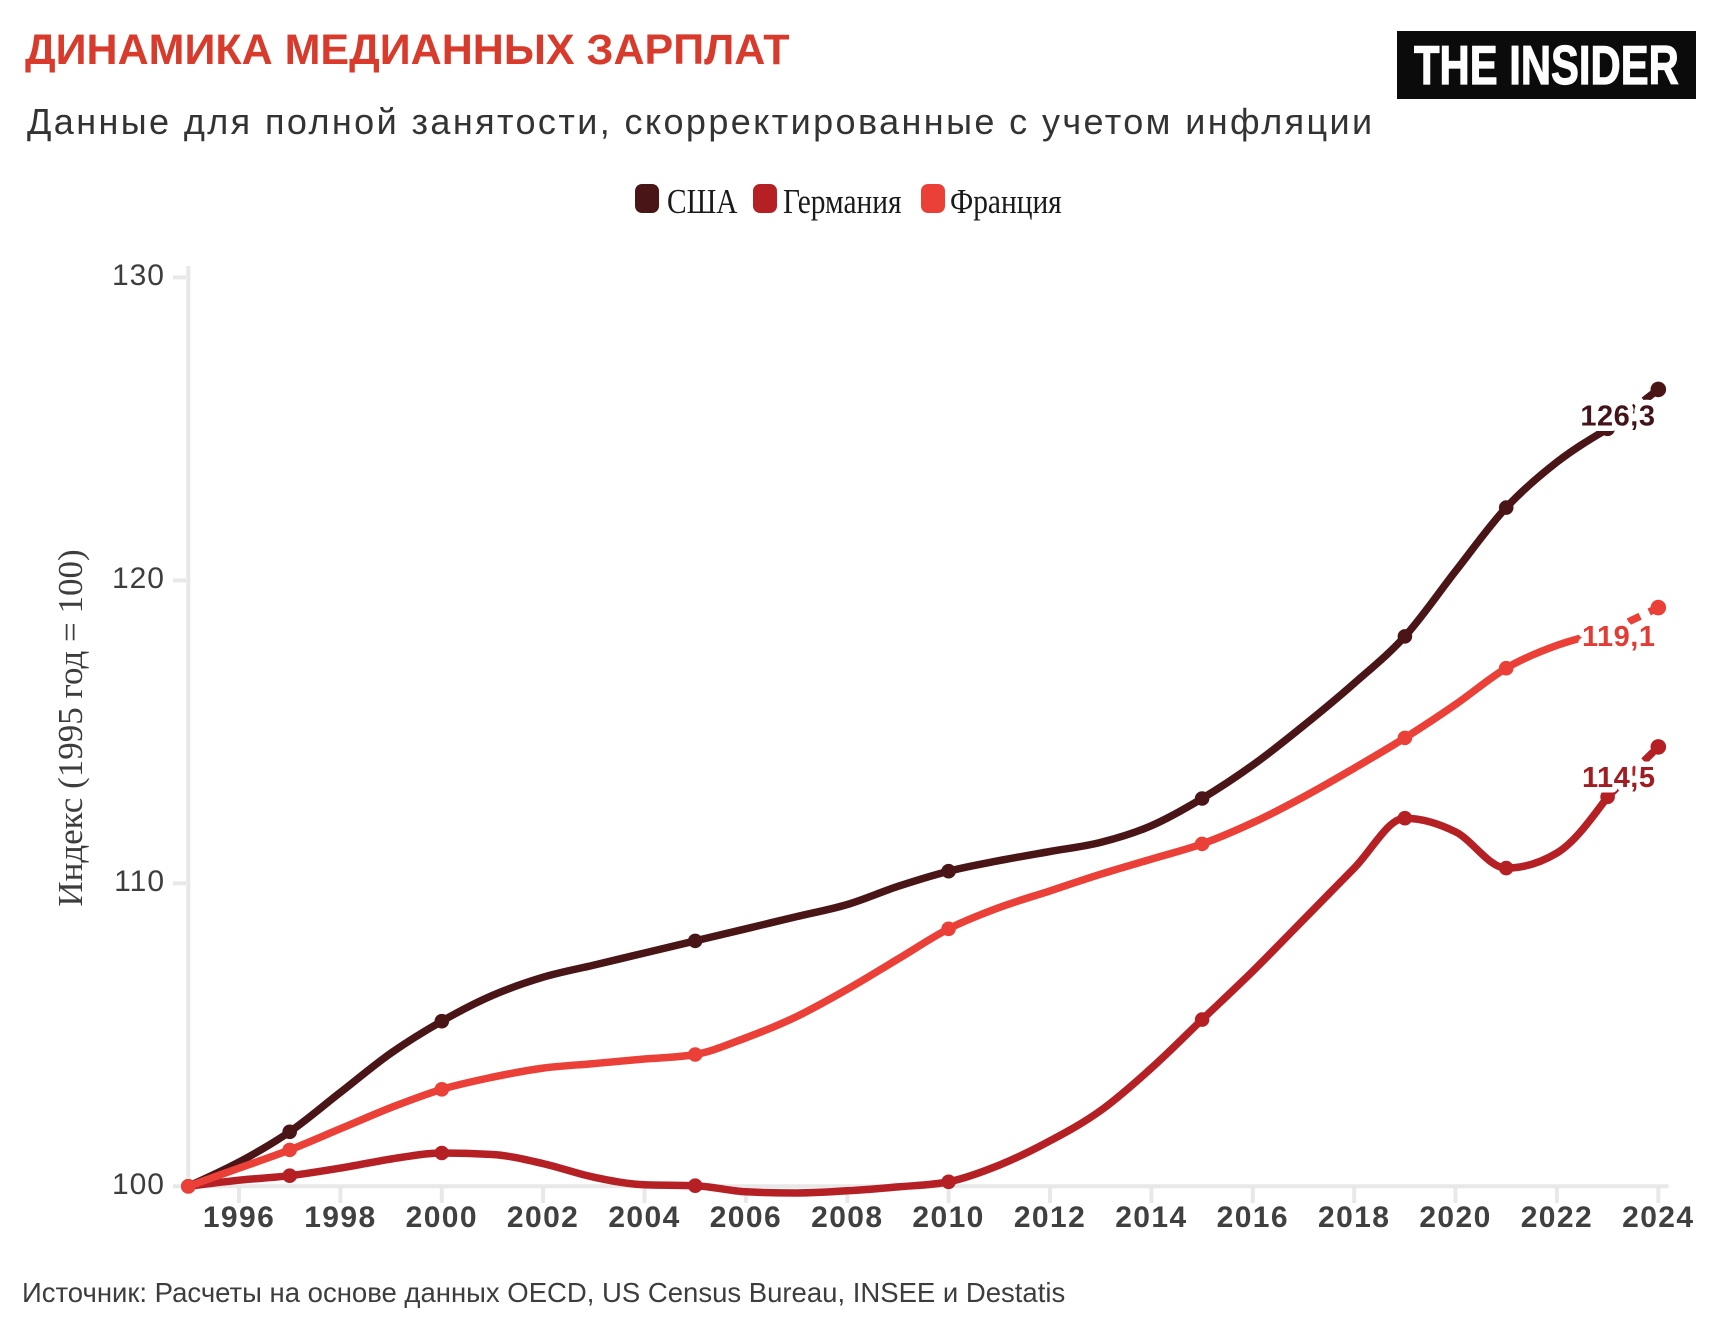 The width and height of the screenshot is (1732, 1333). What do you see at coordinates (1618, 778) in the screenshot?
I see `svg-text: 114,5` at bounding box center [1618, 778].